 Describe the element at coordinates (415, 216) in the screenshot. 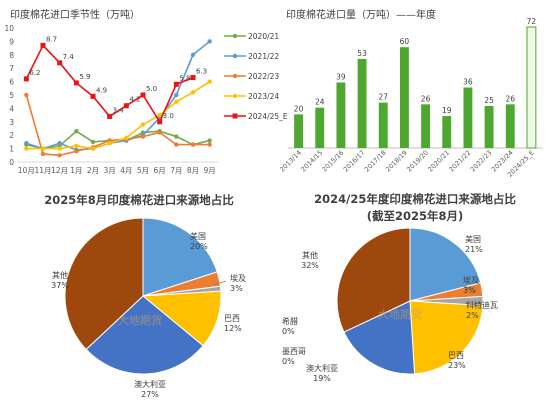

I see `pie-2024-25-subtitle: (截至2025年8月)` at that location.